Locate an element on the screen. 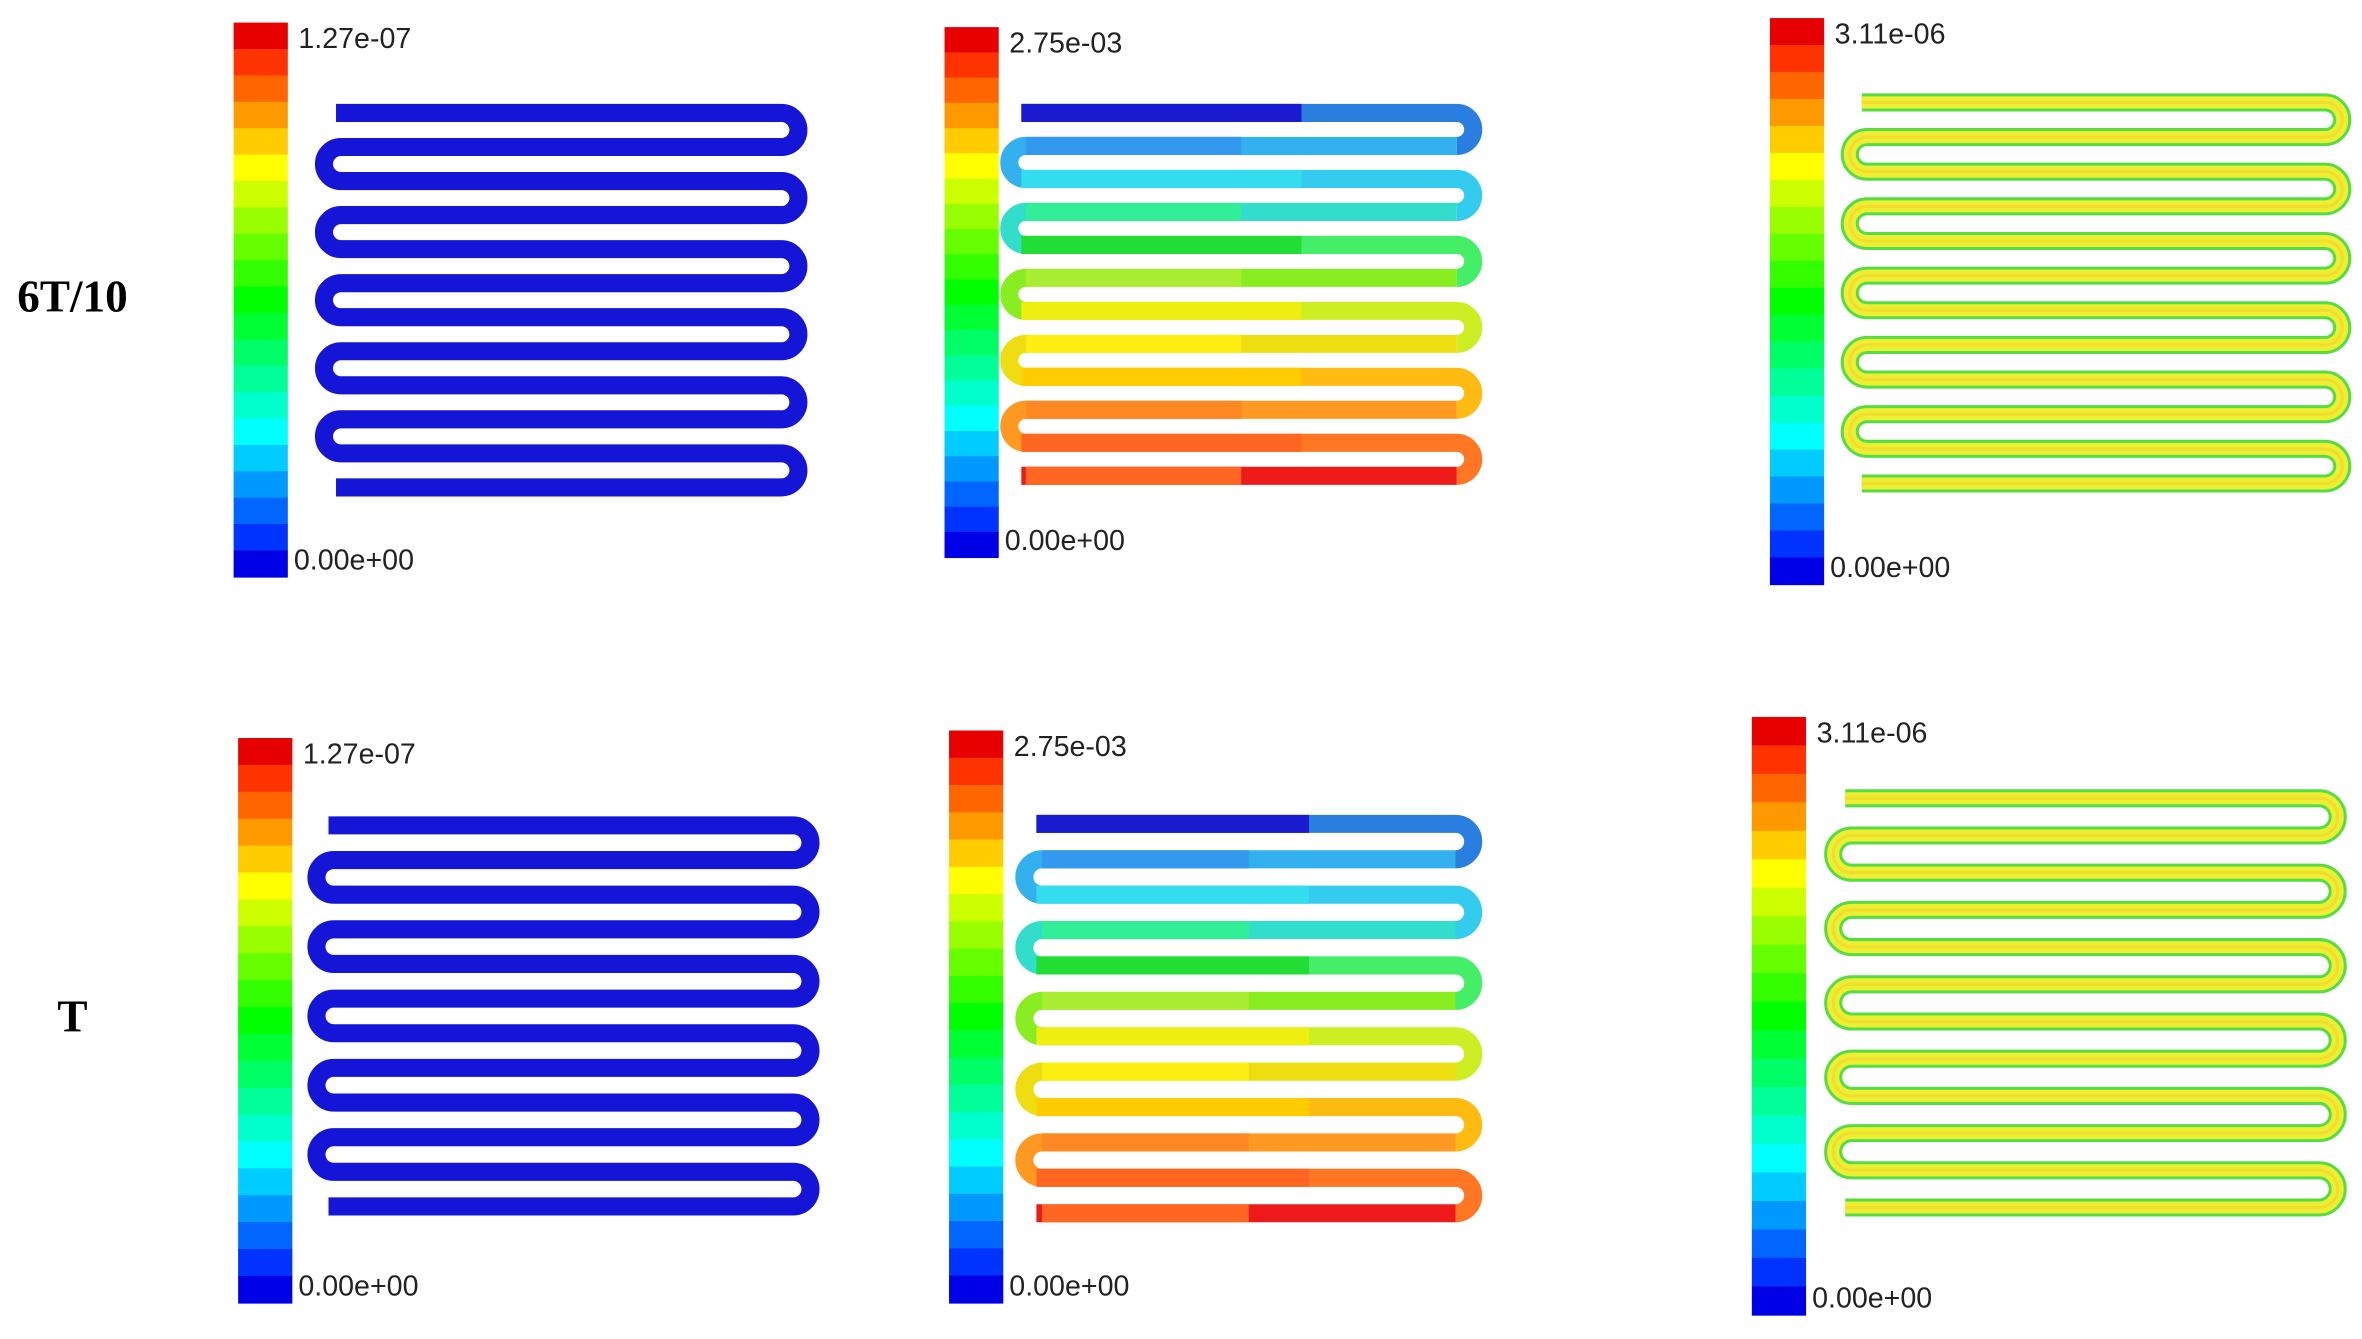  channel-wall is located at coordinates (2085, 1003).